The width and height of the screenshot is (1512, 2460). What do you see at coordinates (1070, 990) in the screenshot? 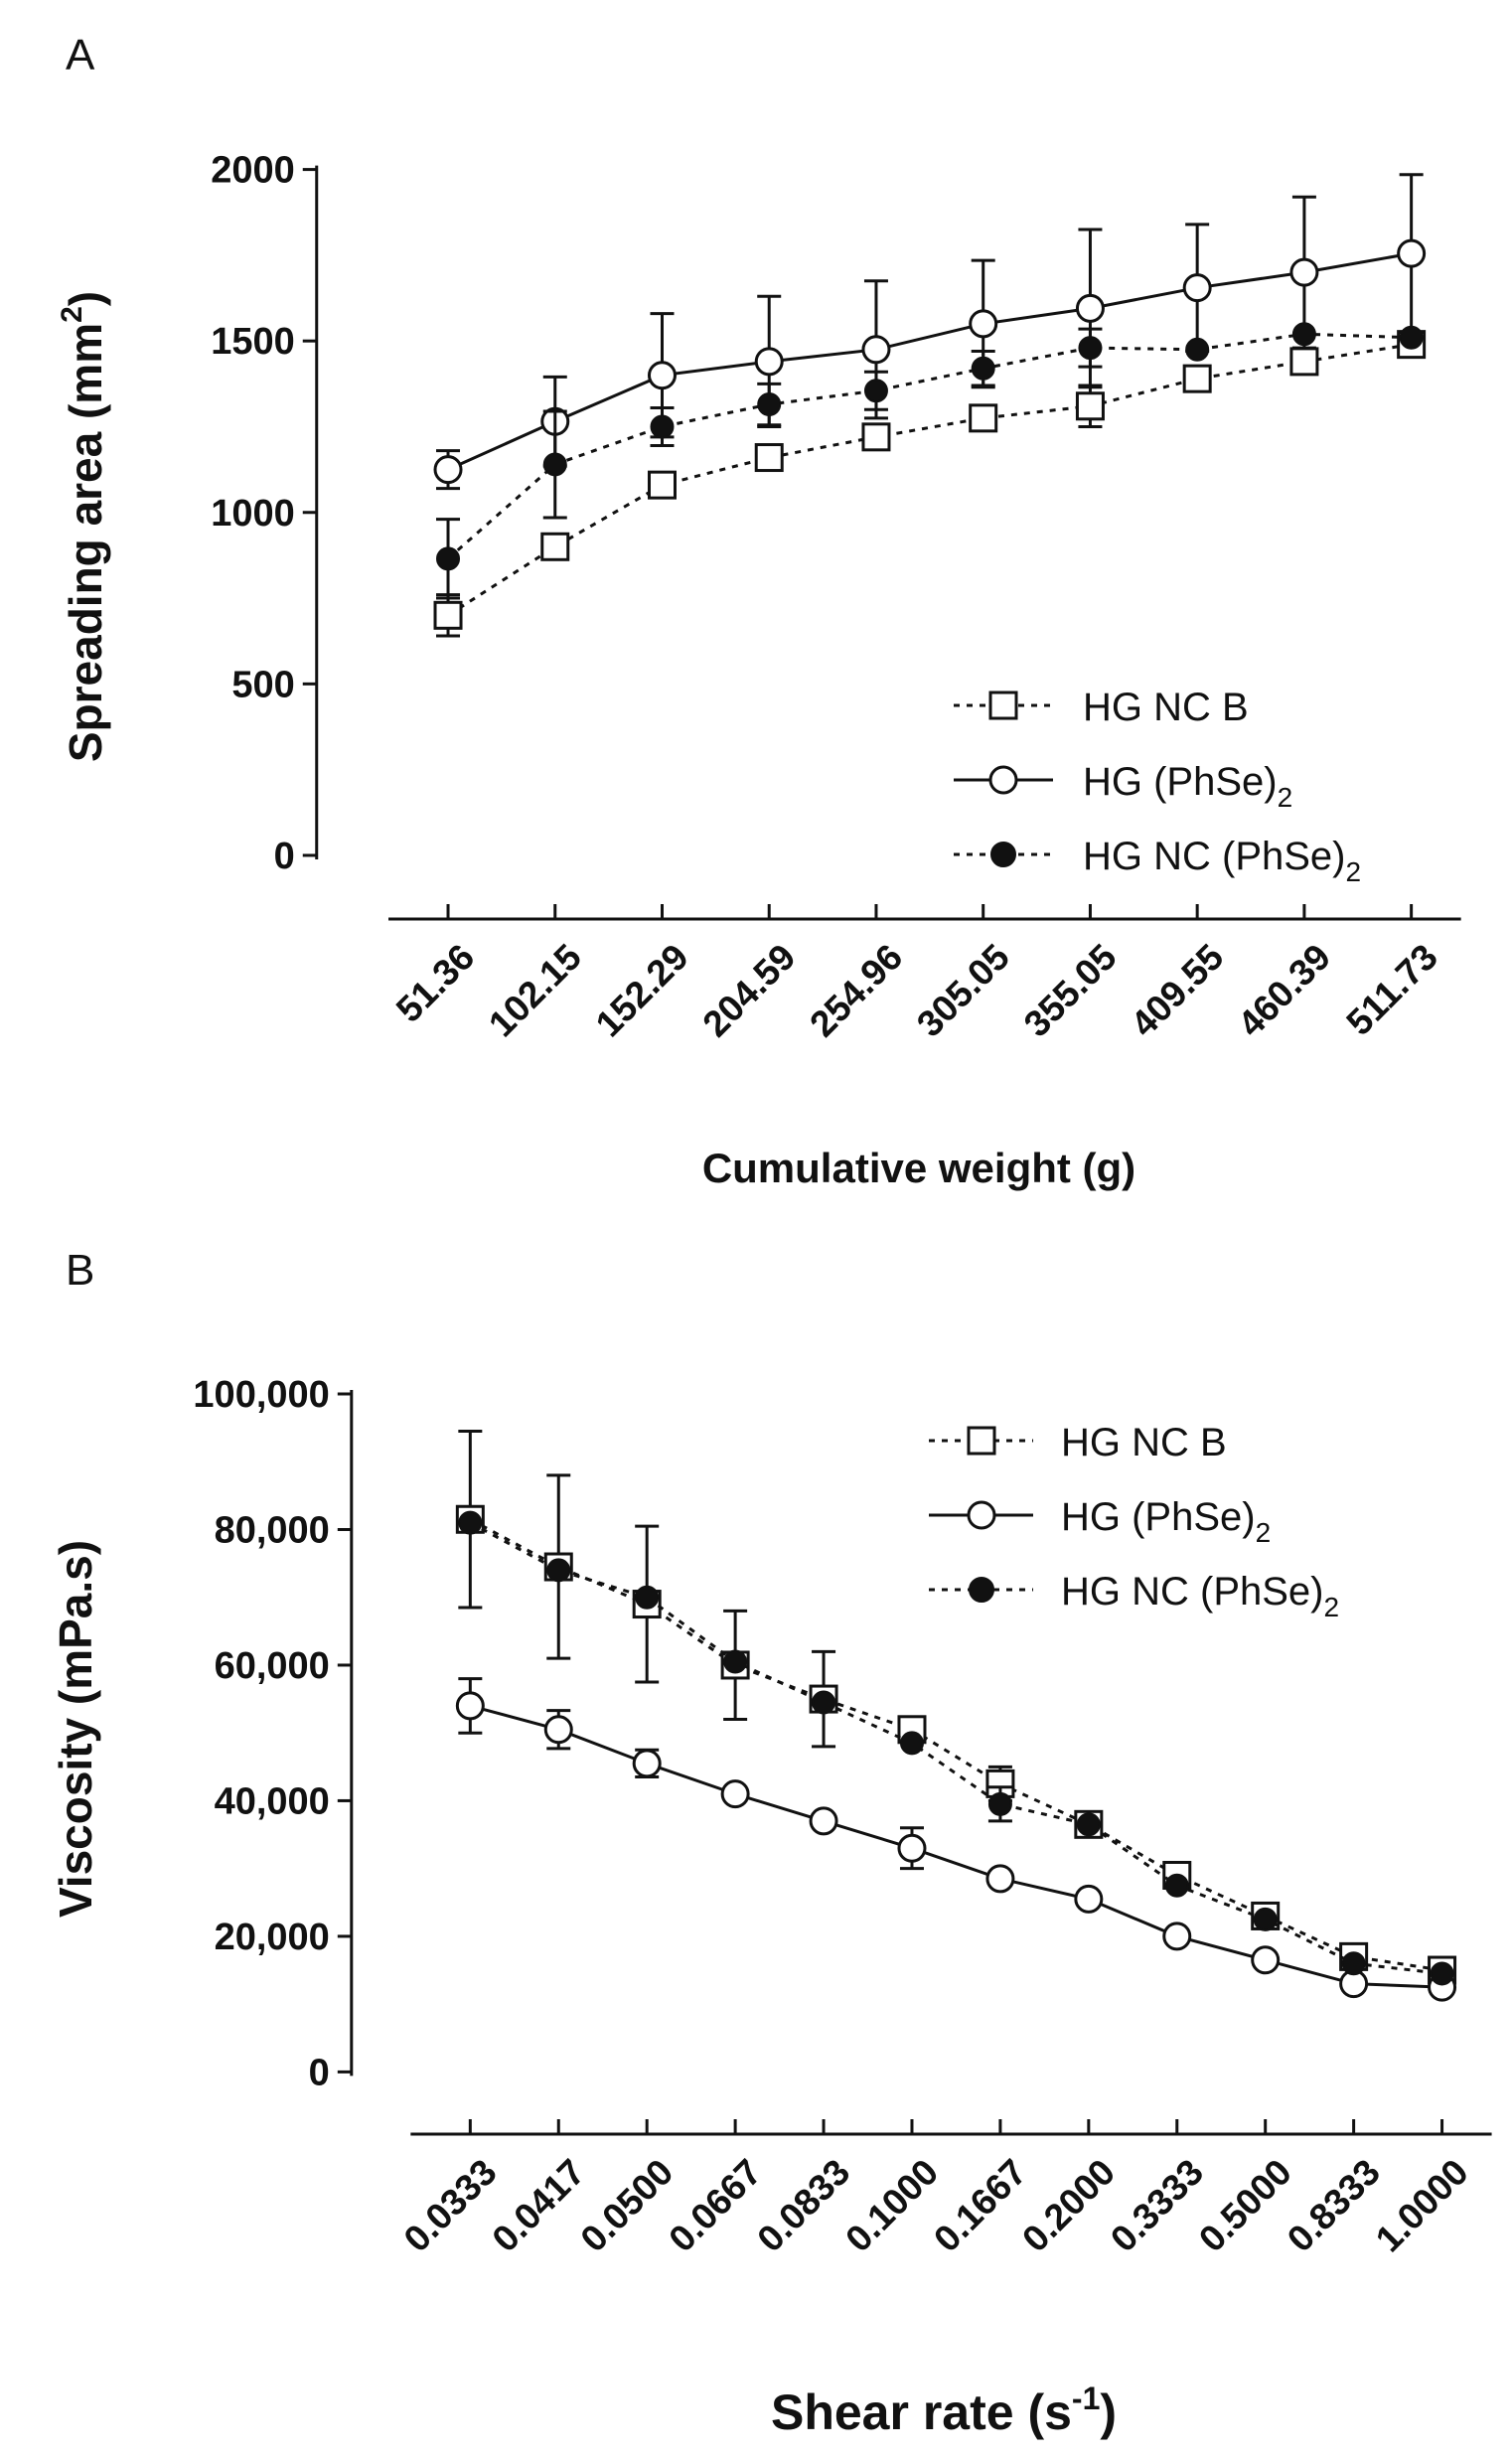
I see `x-tick-label: 355.05` at bounding box center [1070, 990].